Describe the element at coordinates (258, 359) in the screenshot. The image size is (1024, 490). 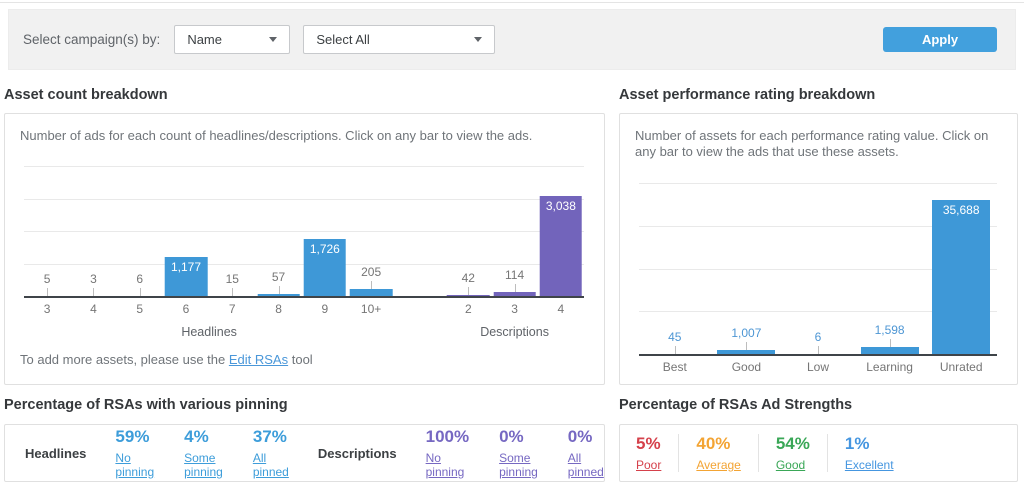
I see `edit-rsas-link: Edit RSAs` at that location.